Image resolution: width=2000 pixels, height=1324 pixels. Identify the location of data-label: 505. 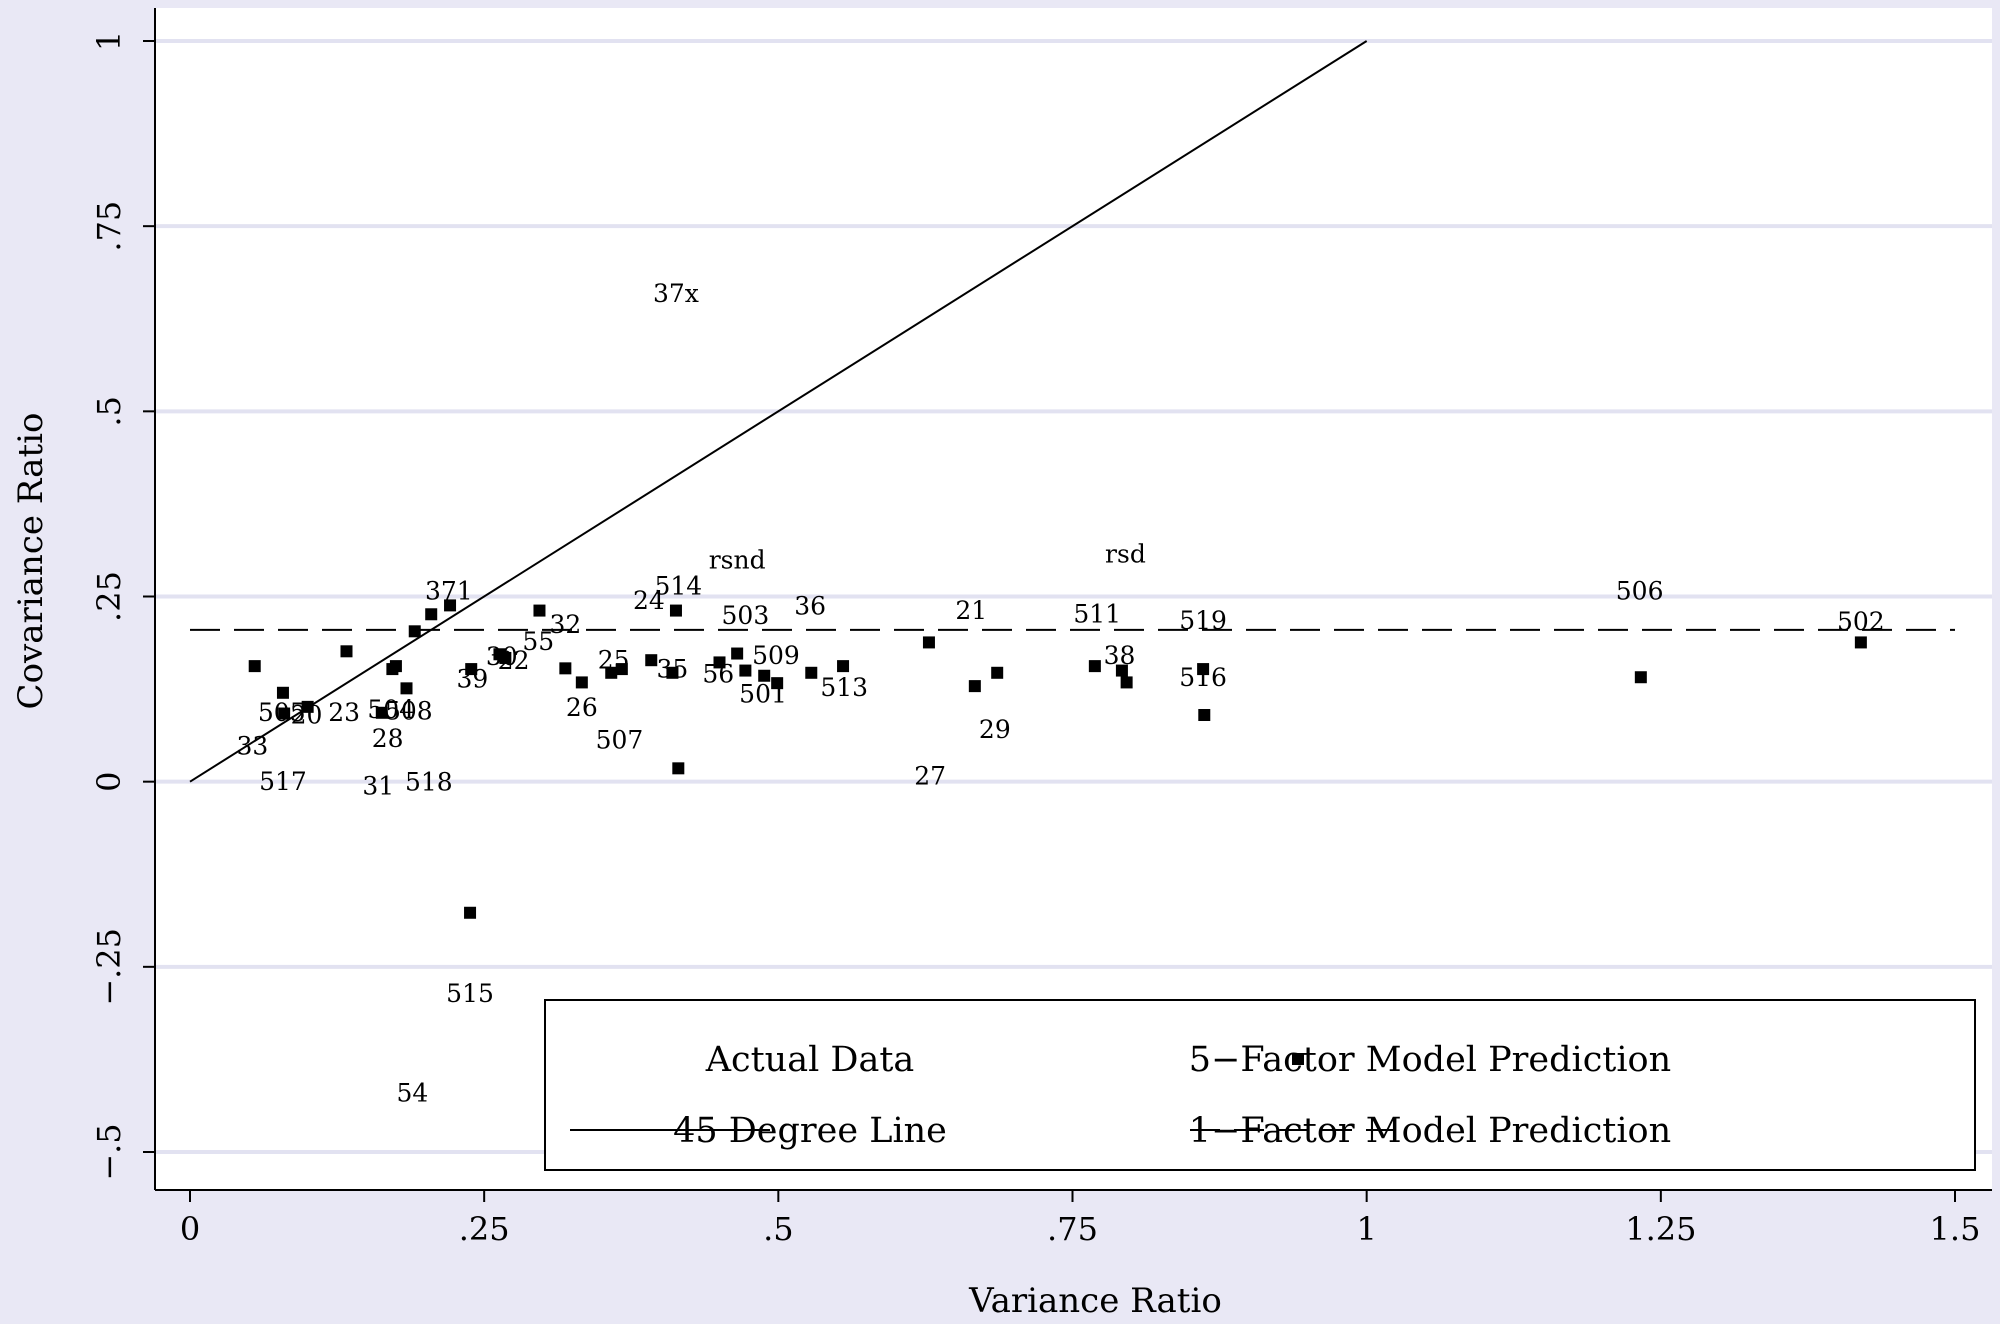
(282, 712).